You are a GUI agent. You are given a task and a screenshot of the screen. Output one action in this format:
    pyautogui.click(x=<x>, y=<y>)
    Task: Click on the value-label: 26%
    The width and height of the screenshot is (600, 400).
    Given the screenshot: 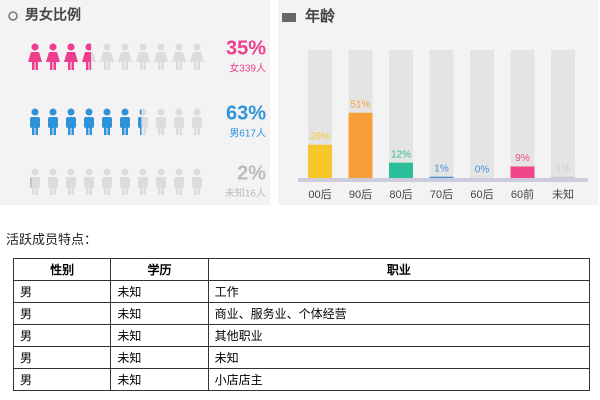 What is the action you would take?
    pyautogui.click(x=320, y=136)
    